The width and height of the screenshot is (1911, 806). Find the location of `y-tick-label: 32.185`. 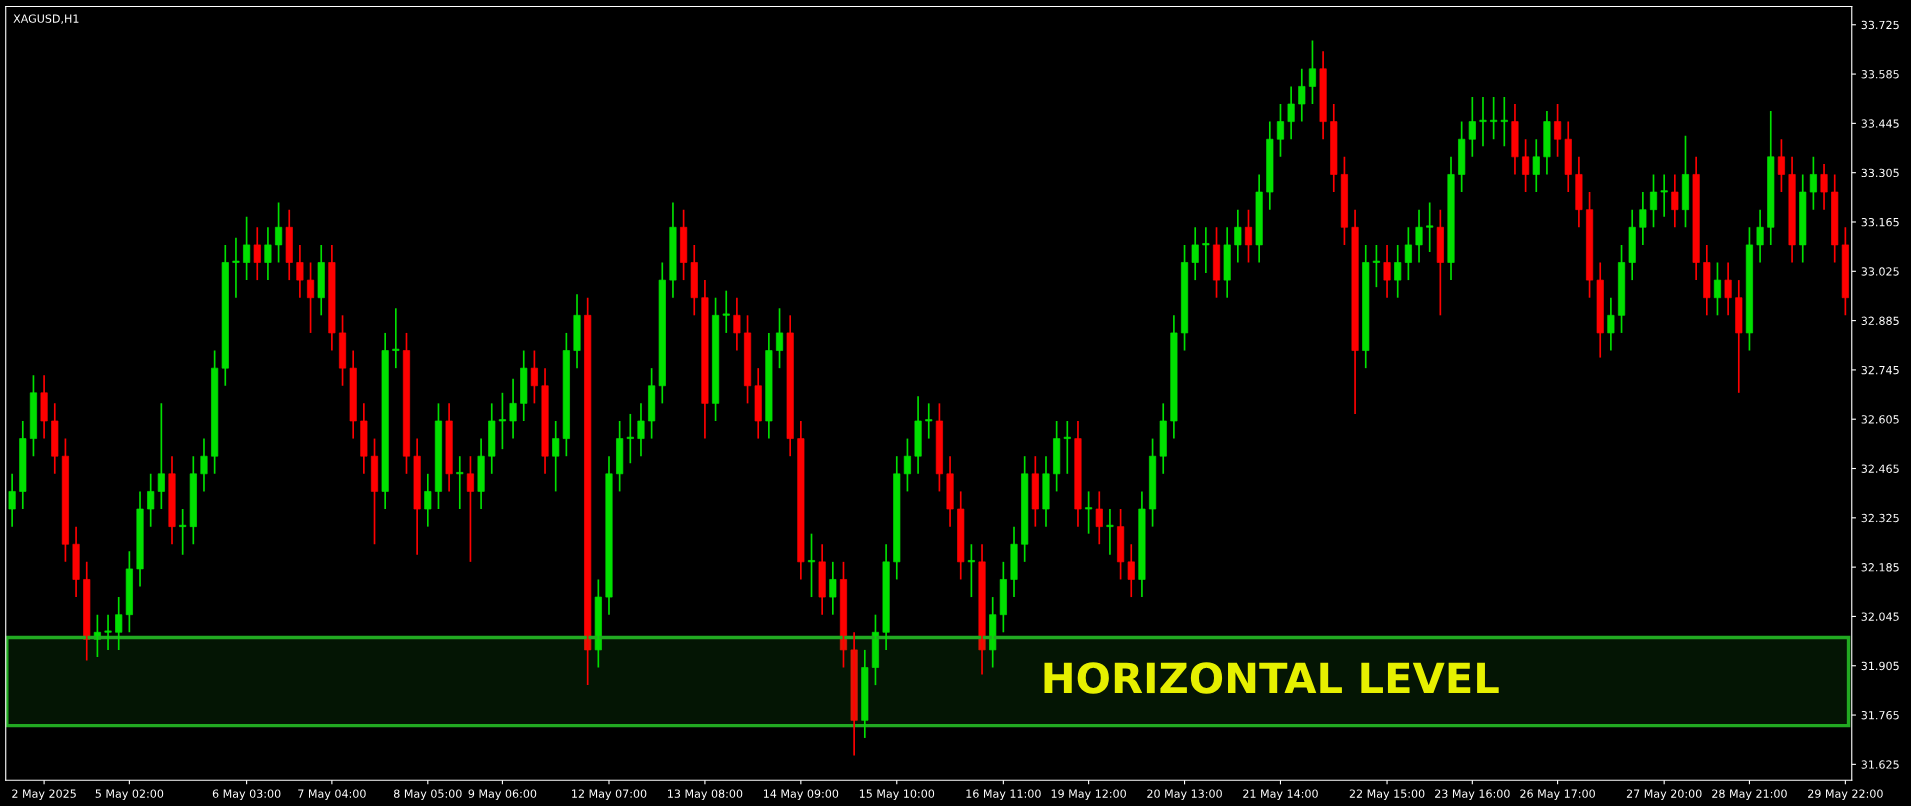

y-tick-label: 32.185 is located at coordinates (1880, 567).